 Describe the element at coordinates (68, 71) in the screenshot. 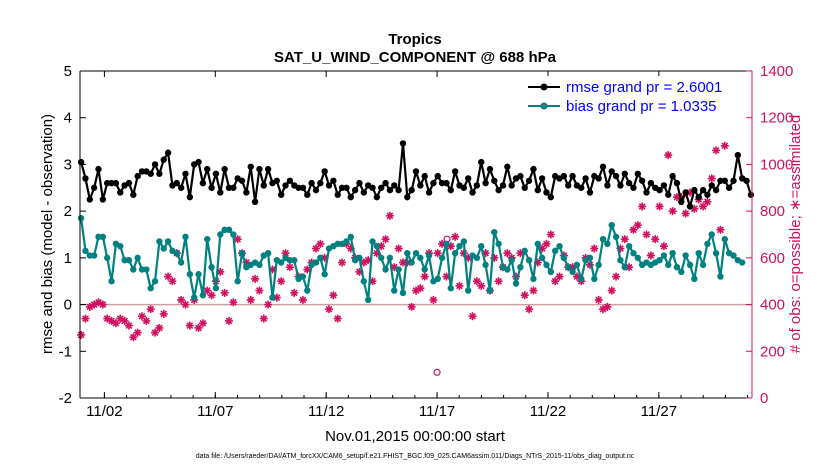

I see `y-tick-label: 5` at that location.